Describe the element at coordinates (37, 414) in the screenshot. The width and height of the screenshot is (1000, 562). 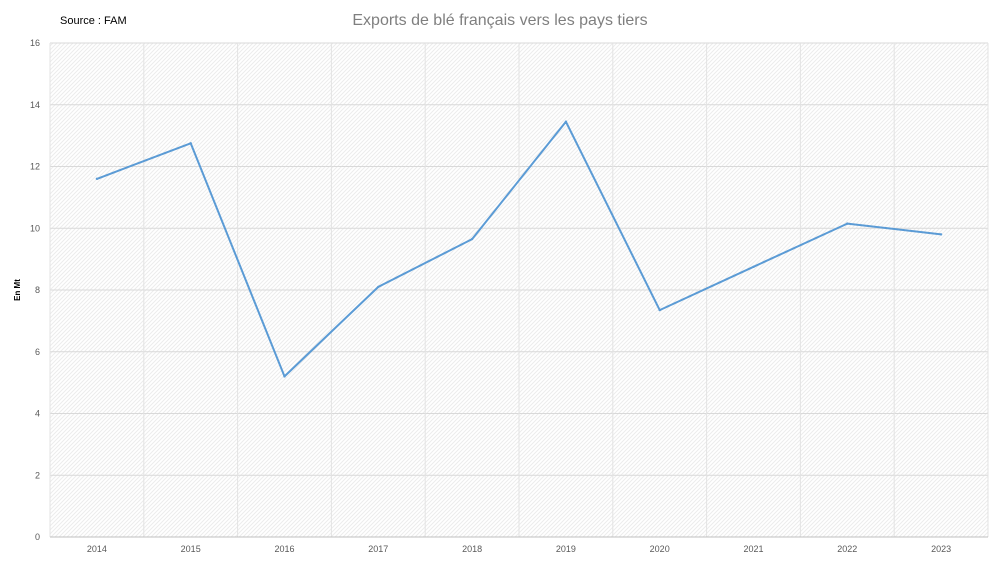
I see `y-tick-label: 4` at that location.